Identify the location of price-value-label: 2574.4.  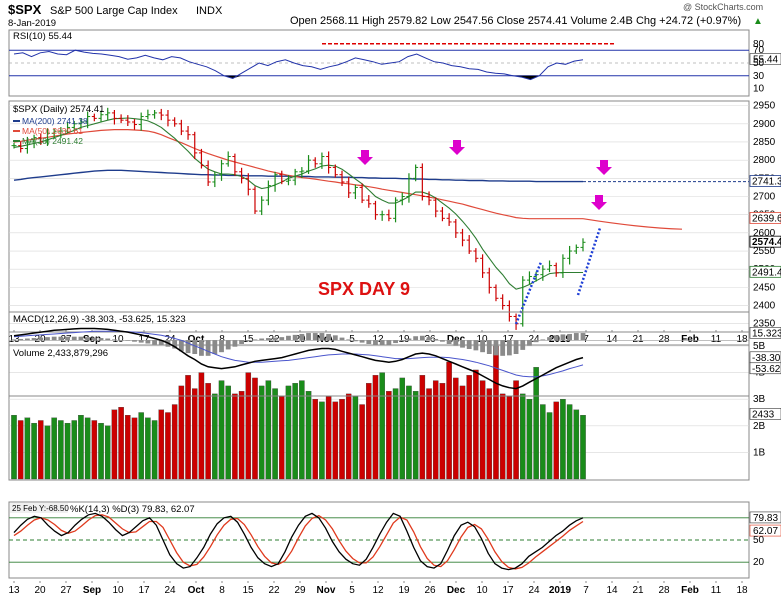
(766, 242).